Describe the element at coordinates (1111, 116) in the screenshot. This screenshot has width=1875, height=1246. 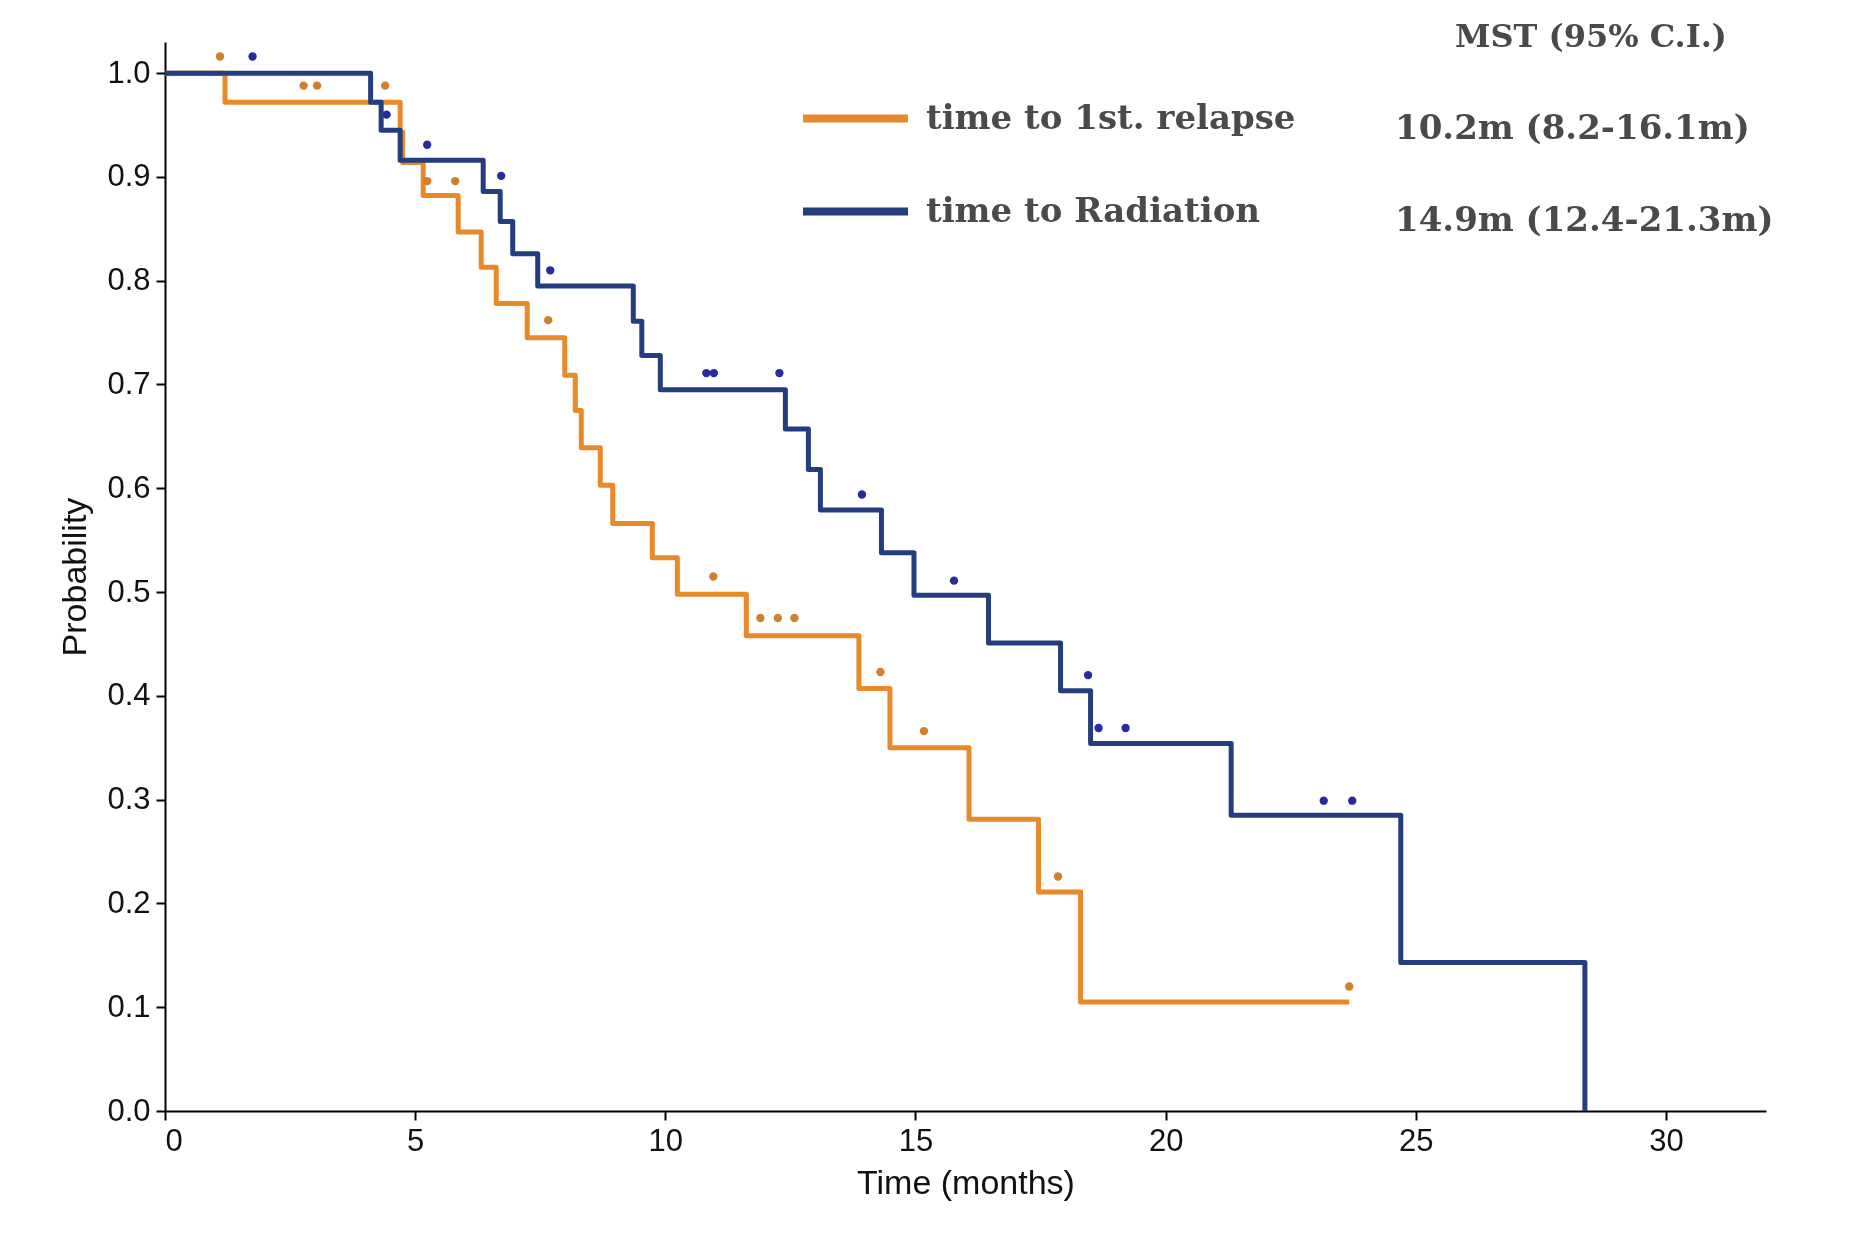
I see `legend-label: time to 1st. relapse` at that location.